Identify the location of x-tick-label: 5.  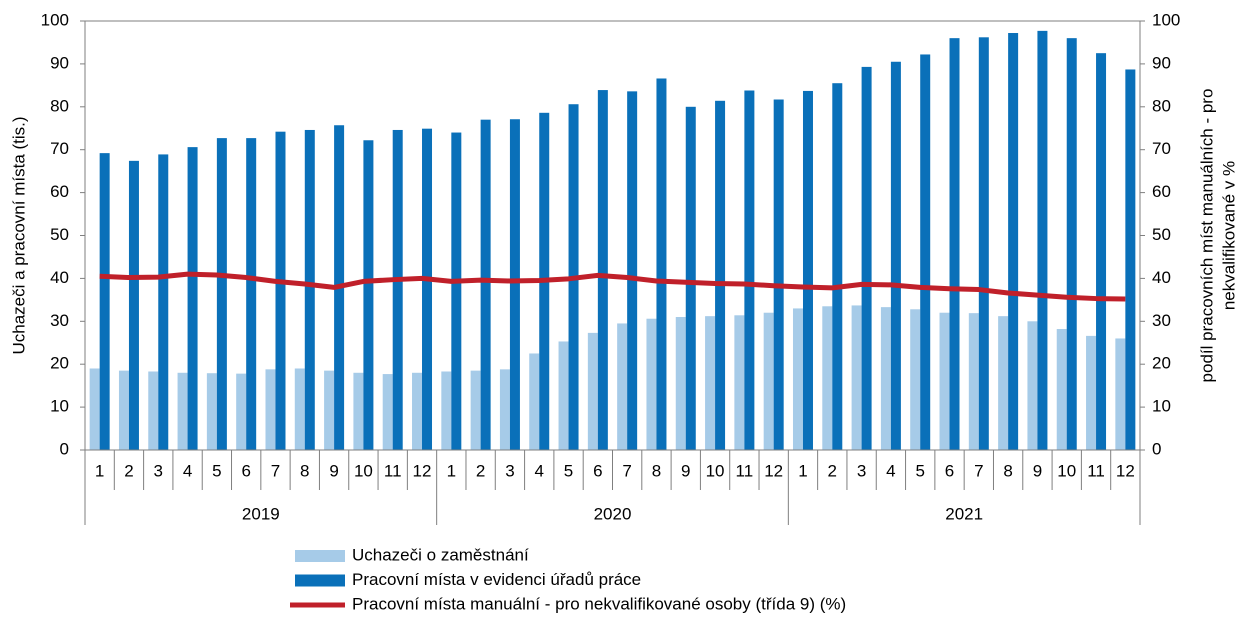
(919, 470).